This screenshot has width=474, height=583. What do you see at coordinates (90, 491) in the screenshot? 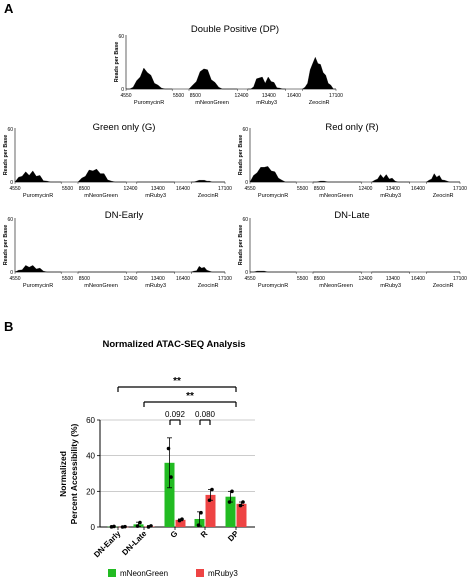
I see `ytick-label: 20` at bounding box center [90, 491].